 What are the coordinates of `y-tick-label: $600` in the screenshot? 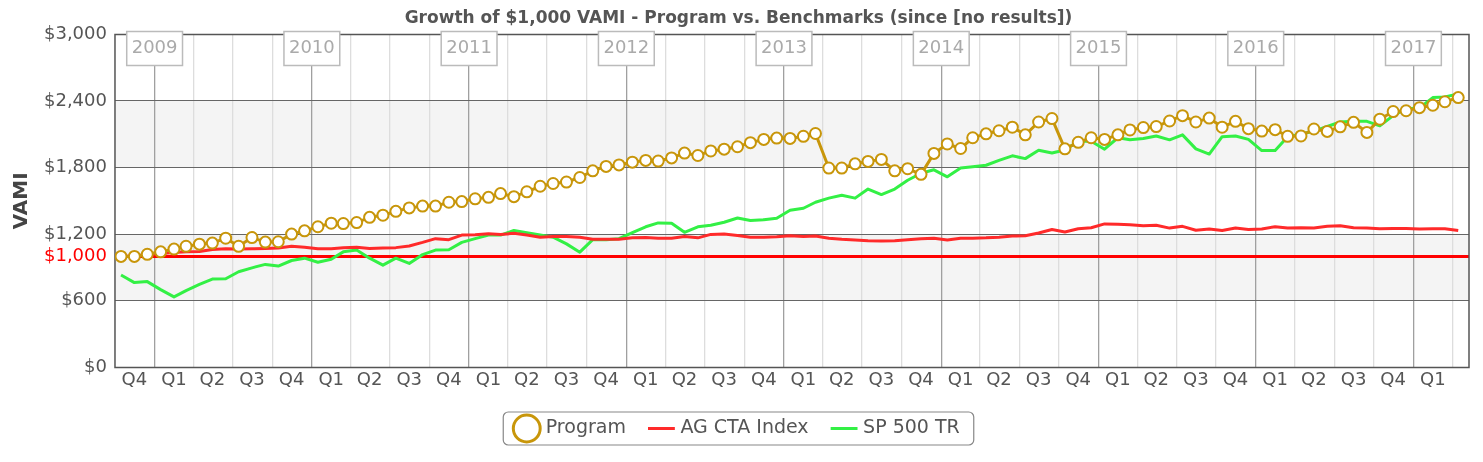 It's located at (84, 299).